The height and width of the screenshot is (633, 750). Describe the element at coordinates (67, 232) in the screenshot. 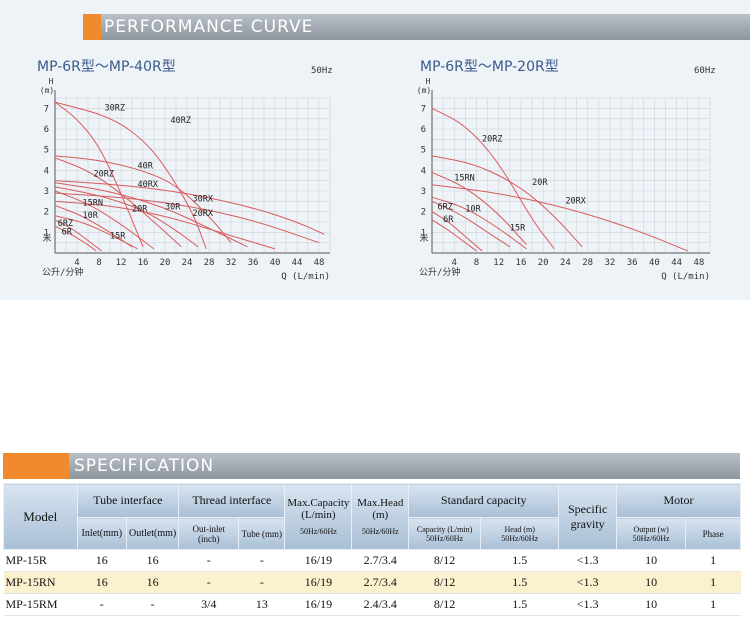

I see `curve-label-6r: 6R` at that location.